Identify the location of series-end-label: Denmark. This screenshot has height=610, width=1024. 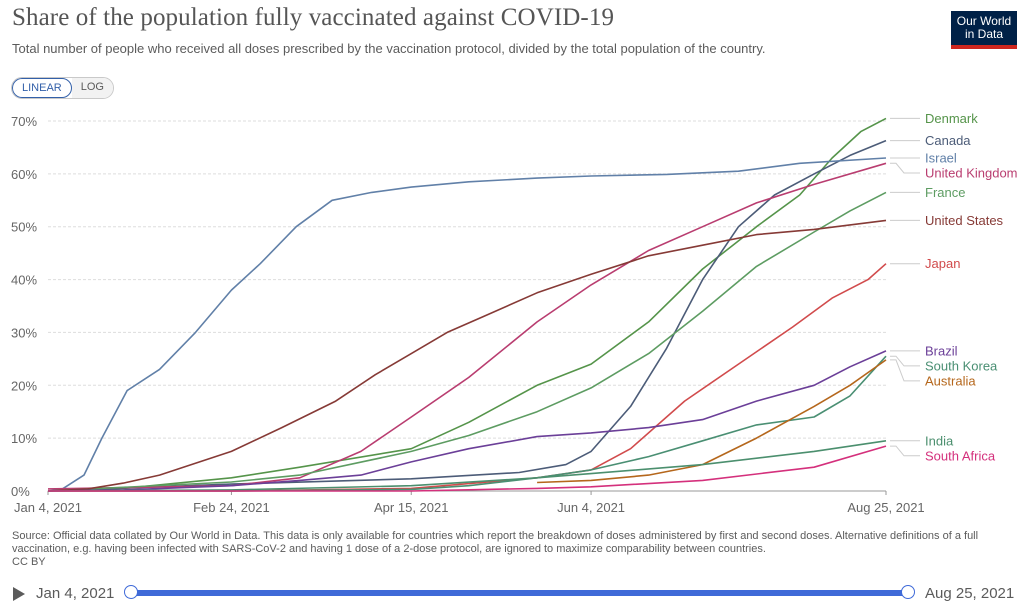
(951, 118).